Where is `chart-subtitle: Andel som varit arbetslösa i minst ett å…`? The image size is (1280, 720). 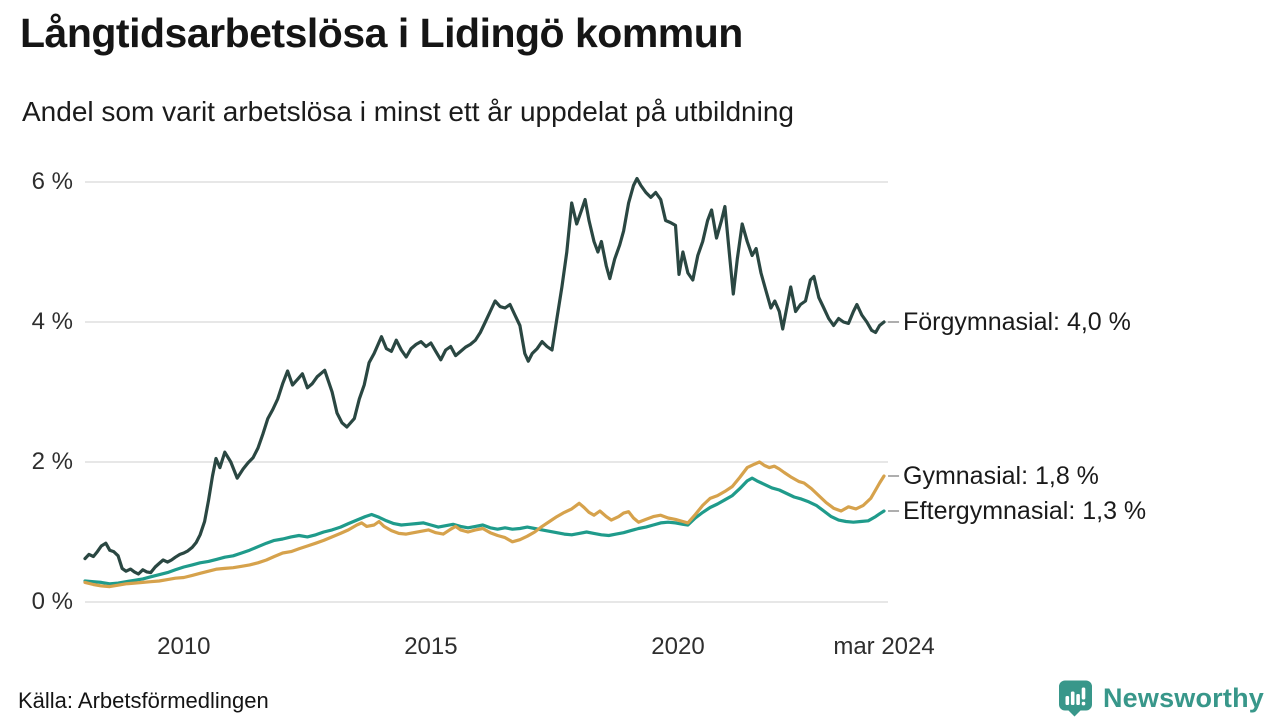 chart-subtitle: Andel som varit arbetslösa i minst ett å… is located at coordinates (408, 111).